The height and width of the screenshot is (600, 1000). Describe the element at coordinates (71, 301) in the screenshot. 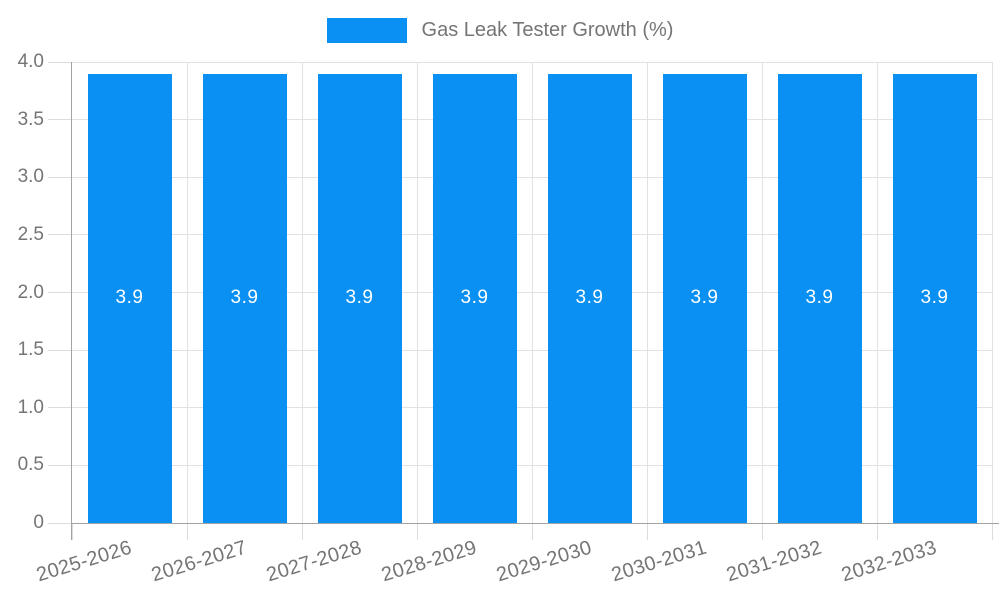

I see `y-axis-line` at that location.